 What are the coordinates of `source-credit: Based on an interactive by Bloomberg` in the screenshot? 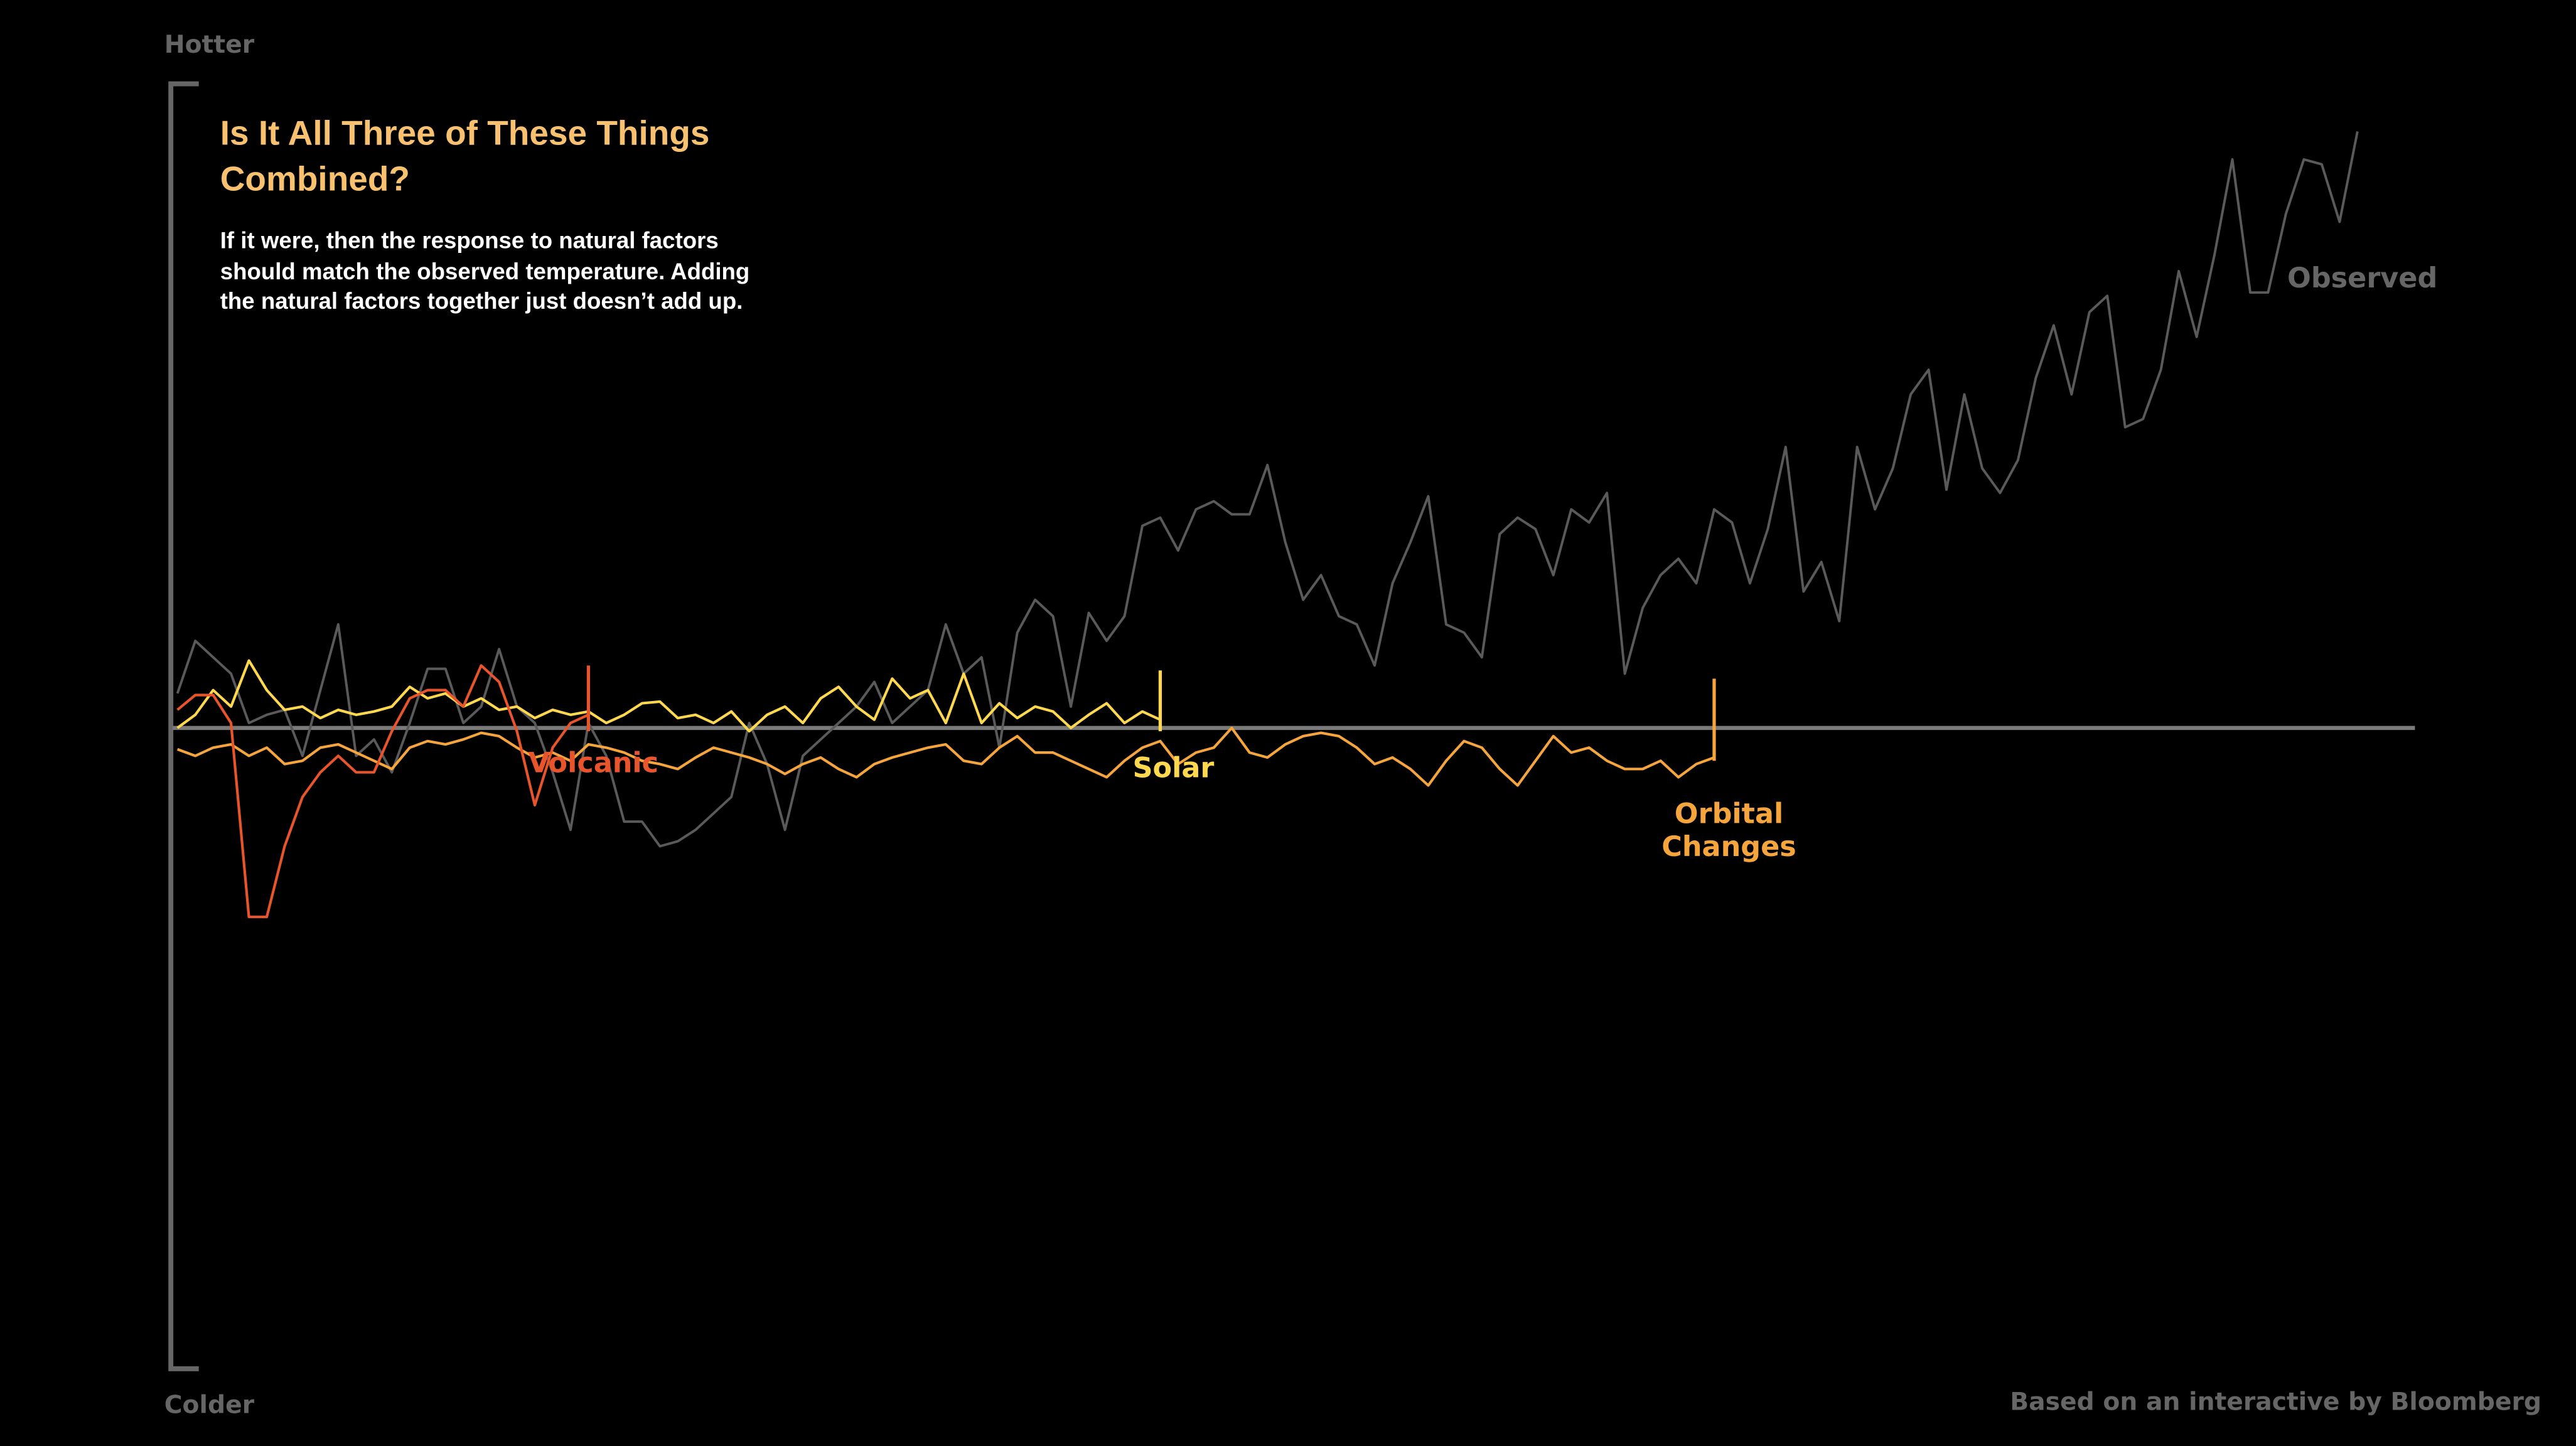 It's located at (2275, 1401).